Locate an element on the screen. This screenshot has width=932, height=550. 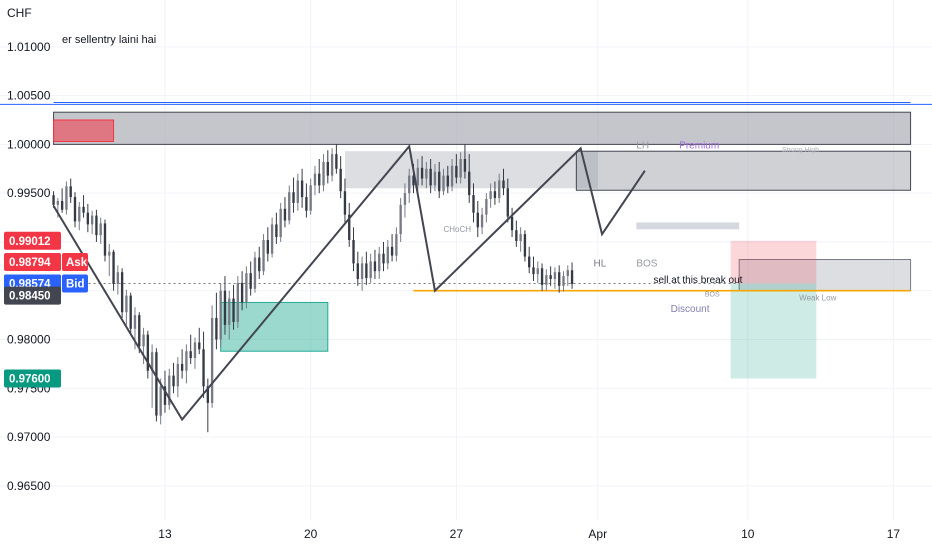
x-tick-label: 27 is located at coordinates (457, 534).